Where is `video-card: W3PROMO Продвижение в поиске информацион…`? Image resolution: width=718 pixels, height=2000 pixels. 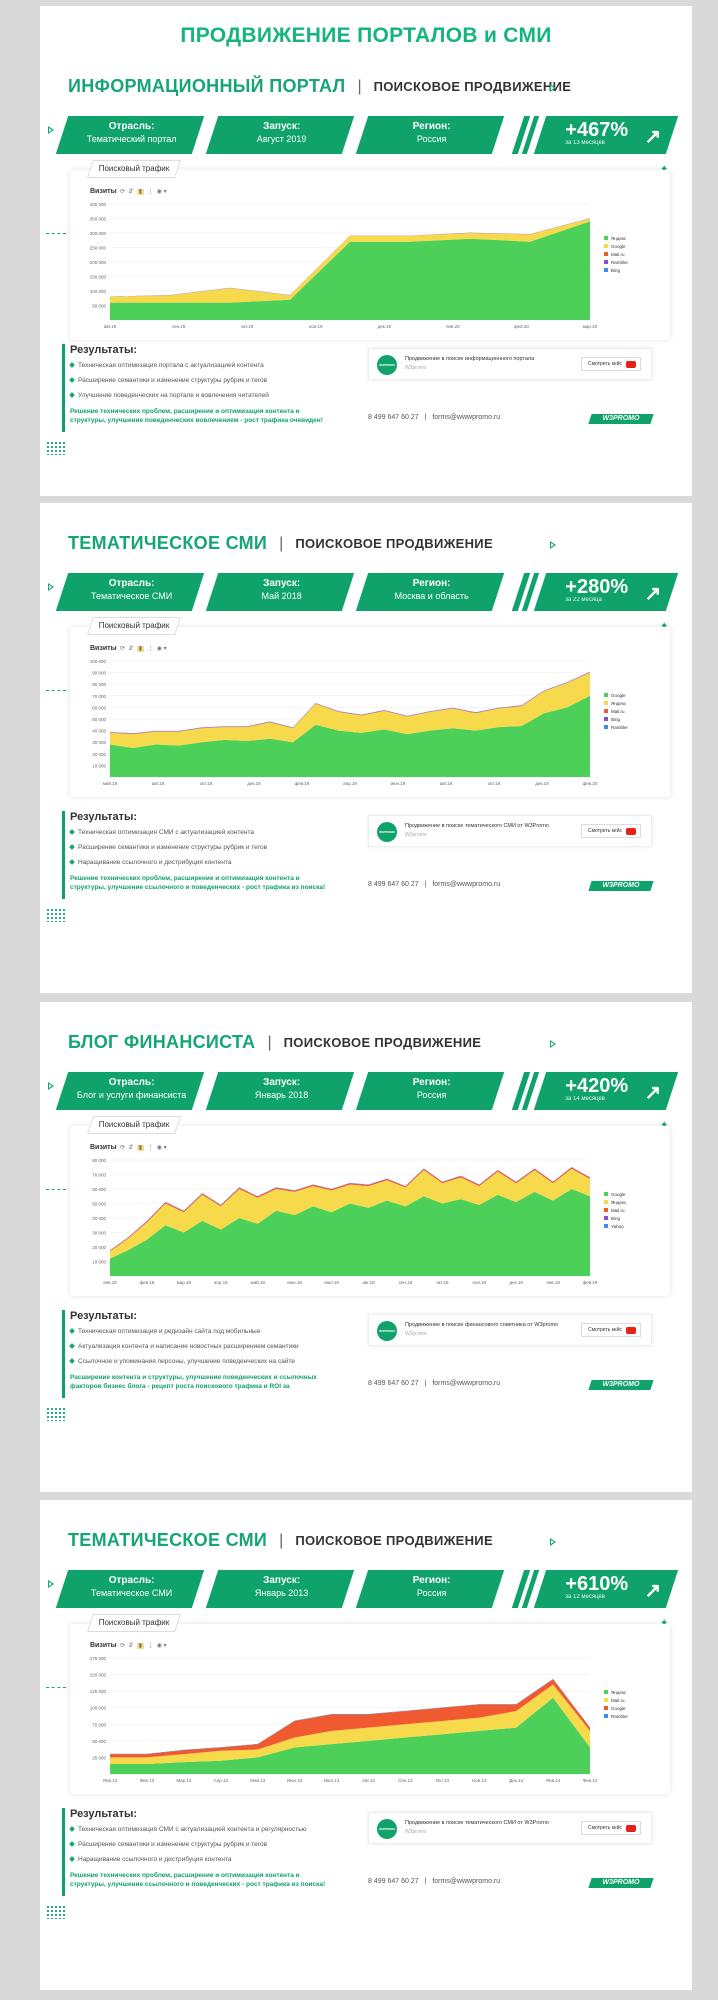 video-card: W3PROMO Продвижение в поиске информацион… is located at coordinates (510, 364).